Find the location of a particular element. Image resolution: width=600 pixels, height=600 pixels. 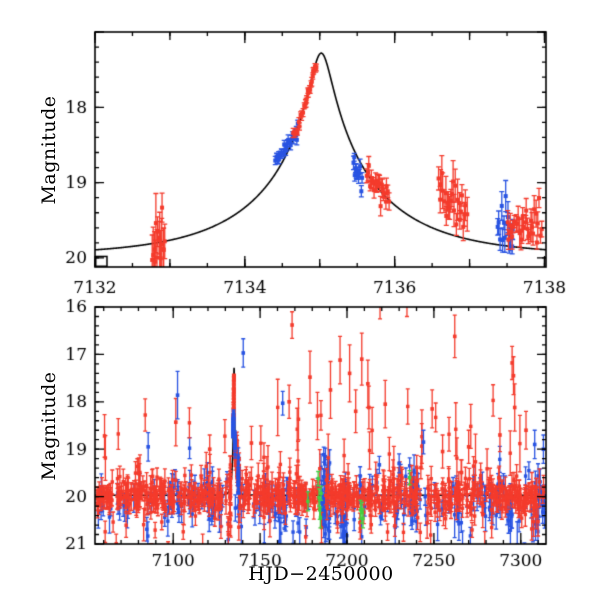

bottom-panel-x-axis-label: HJD−2450000 is located at coordinates (321, 574).